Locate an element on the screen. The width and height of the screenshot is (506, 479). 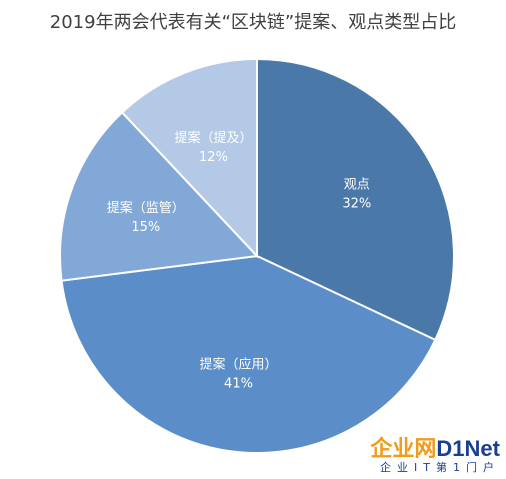
watermark-logo: 企业网D1Net 企业IT第1门户 is located at coordinates (410, 453).